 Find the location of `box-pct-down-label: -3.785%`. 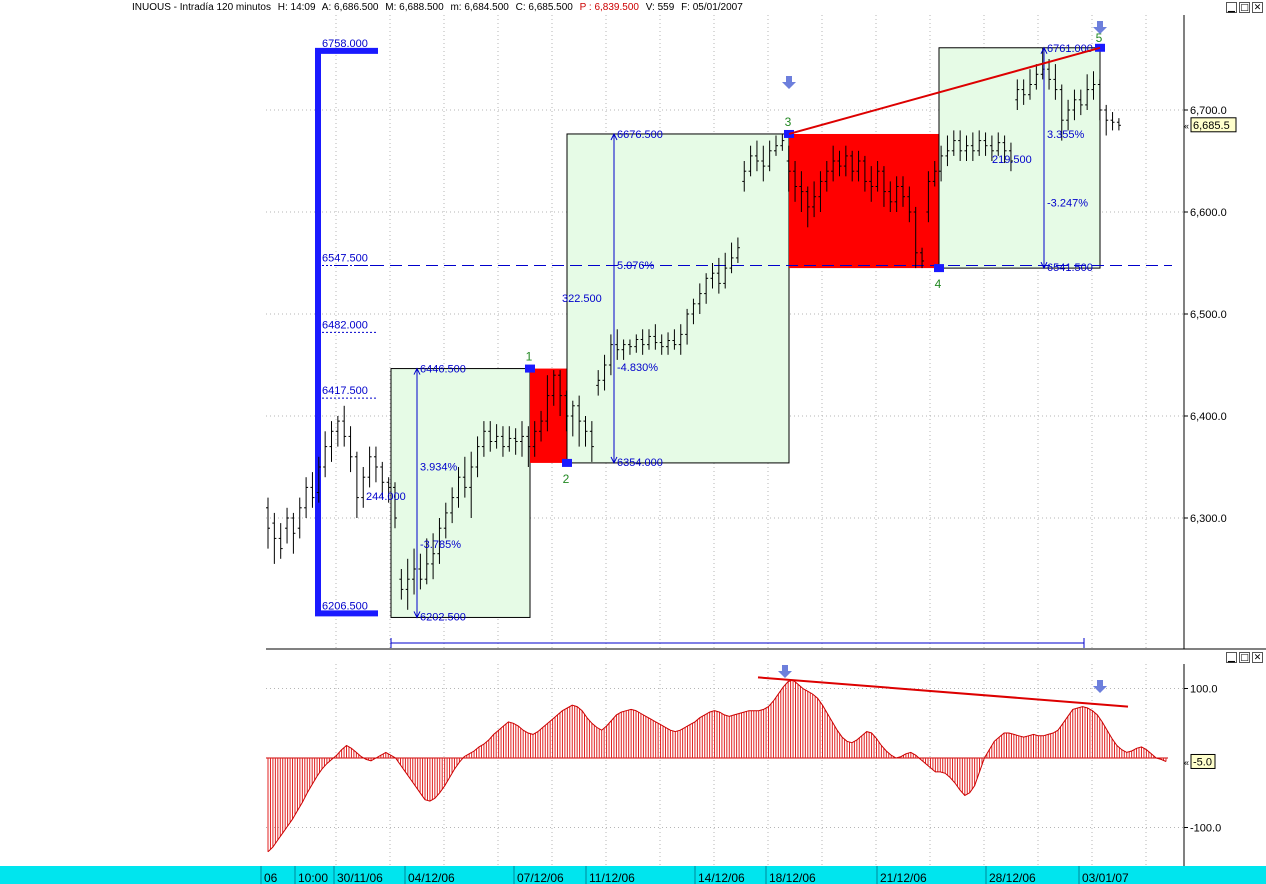

box-pct-down-label: -3.785% is located at coordinates (440, 545).